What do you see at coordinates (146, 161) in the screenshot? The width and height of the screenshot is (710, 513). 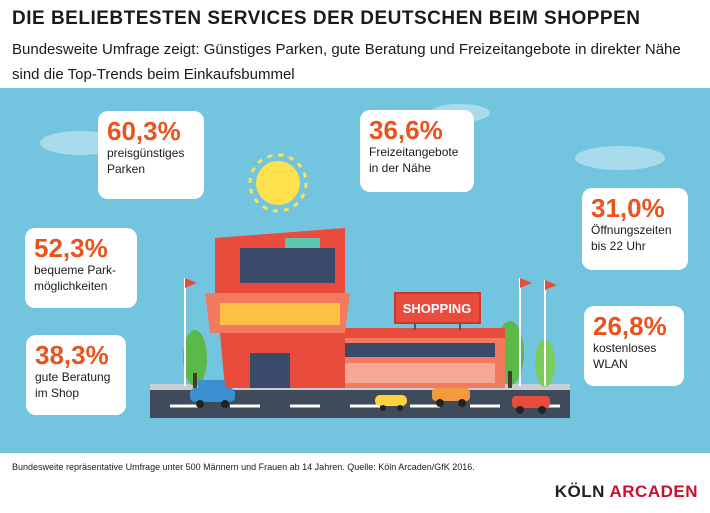 I see `stat-label: preisgünstiges Parken` at bounding box center [146, 161].